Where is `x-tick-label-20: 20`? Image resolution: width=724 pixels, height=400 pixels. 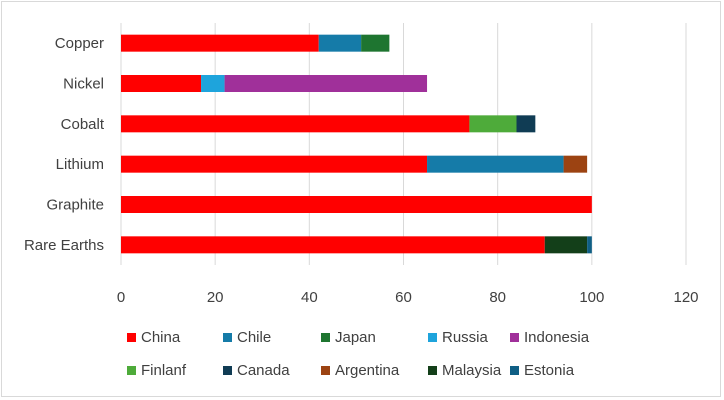 x-tick-label-20: 20 is located at coordinates (215, 297).